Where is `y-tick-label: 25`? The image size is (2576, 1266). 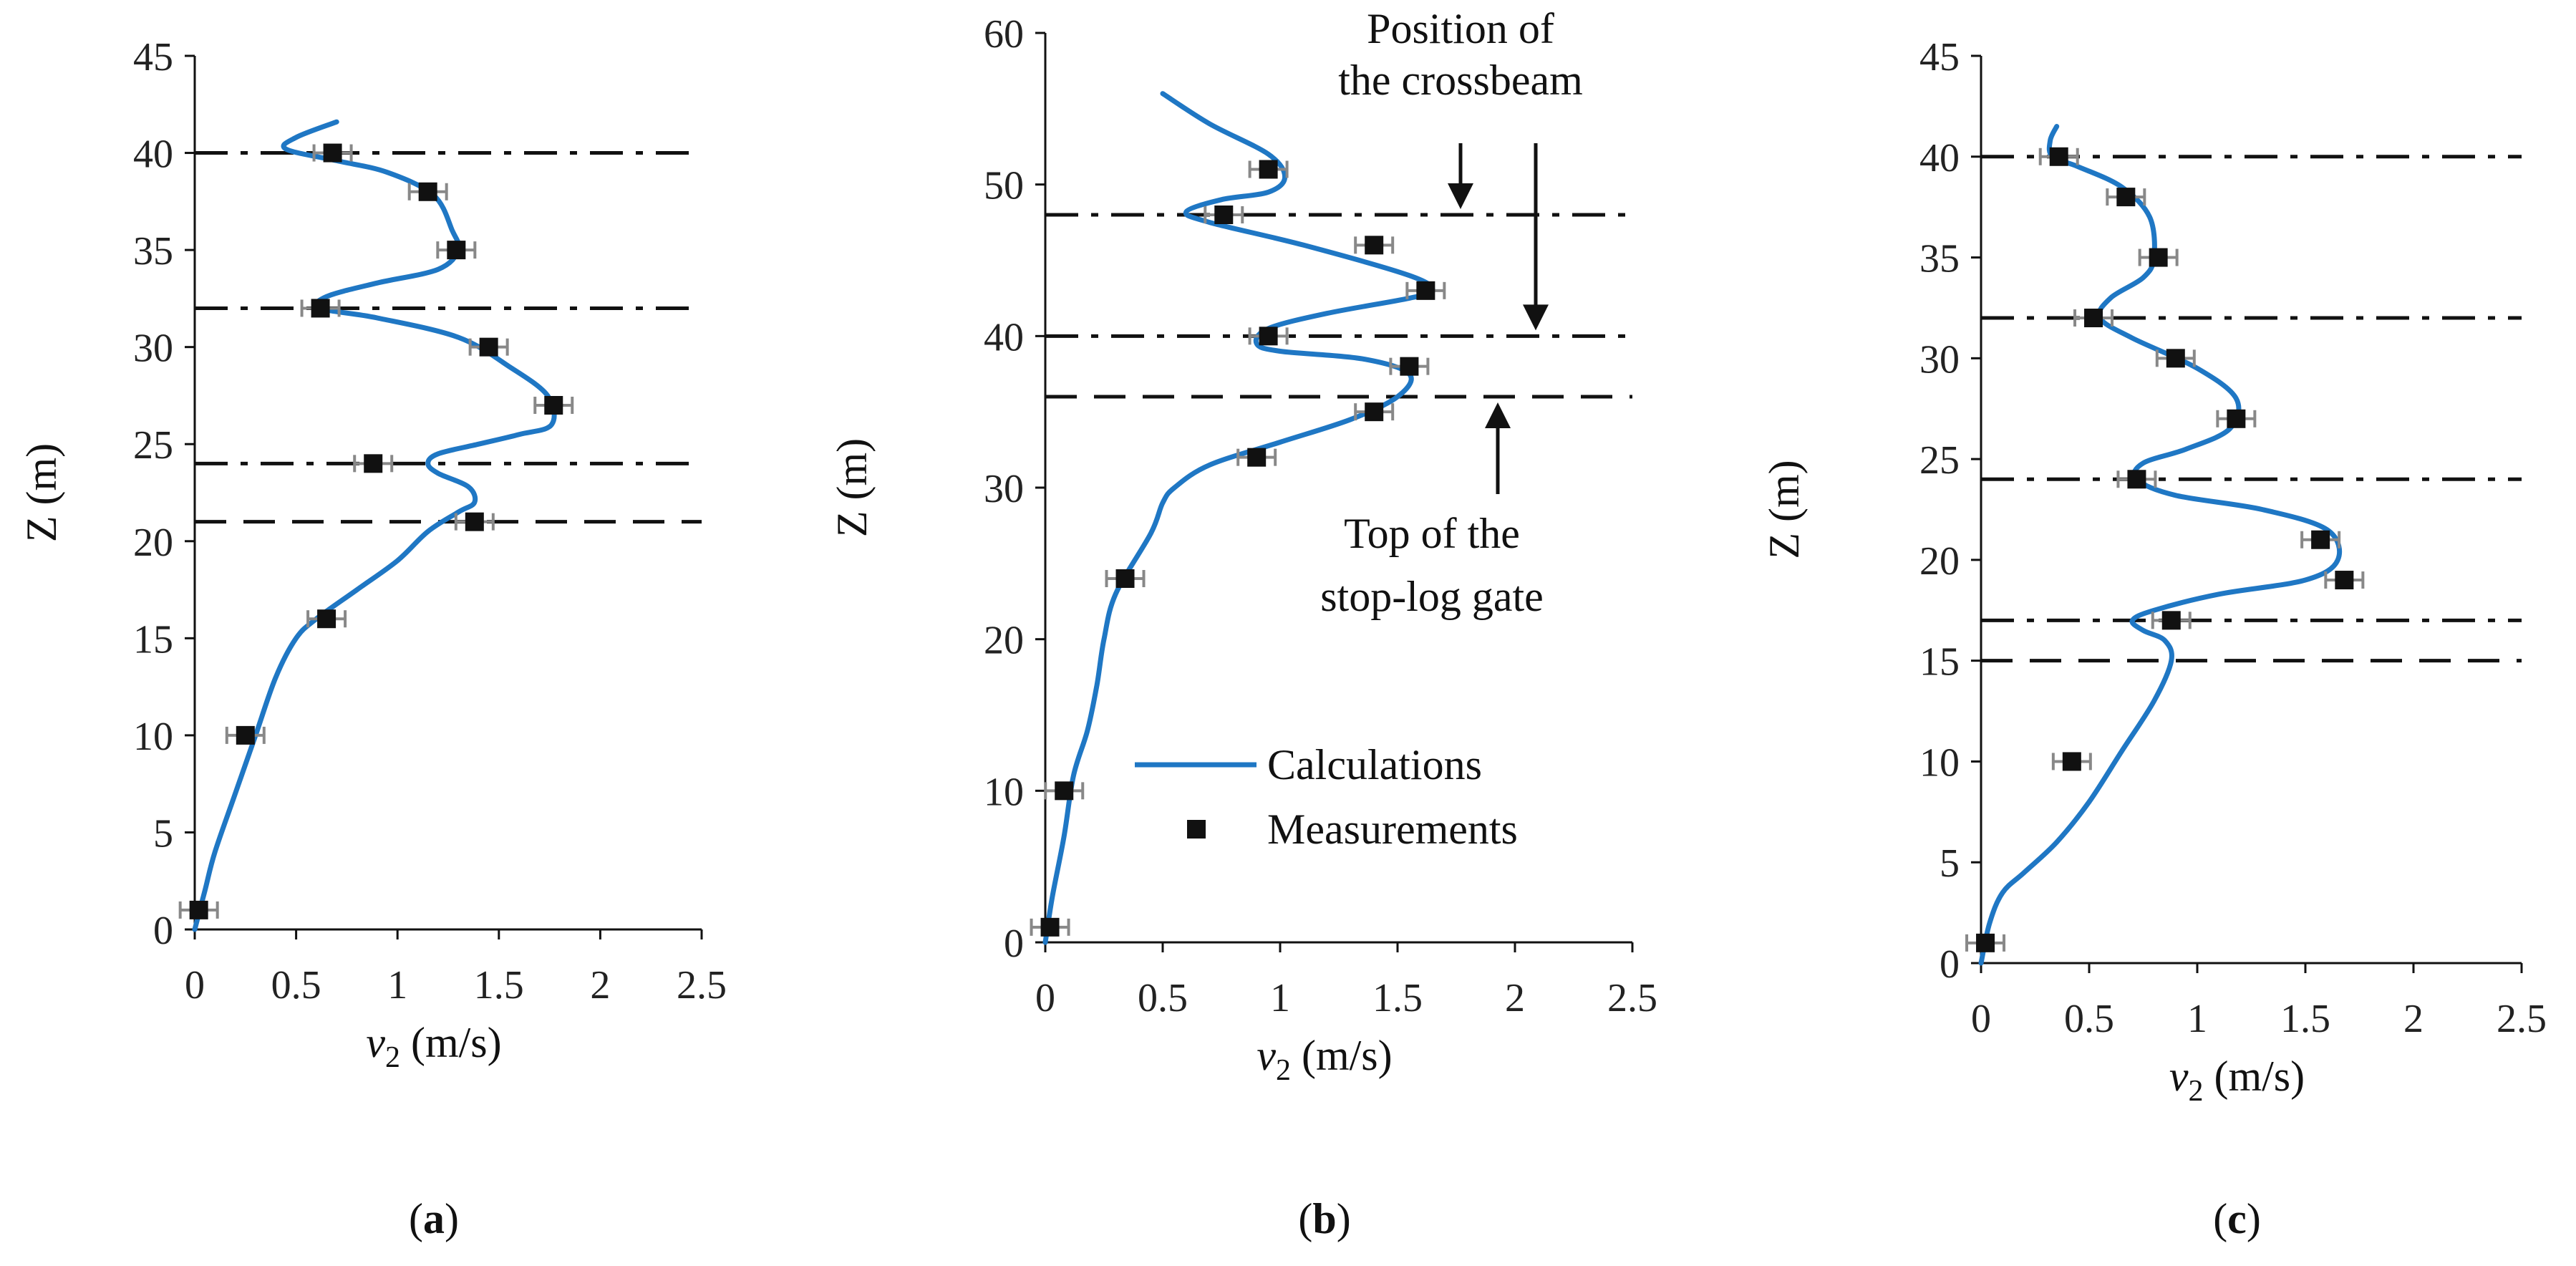
y-tick-label: 25 is located at coordinates (1939, 461).